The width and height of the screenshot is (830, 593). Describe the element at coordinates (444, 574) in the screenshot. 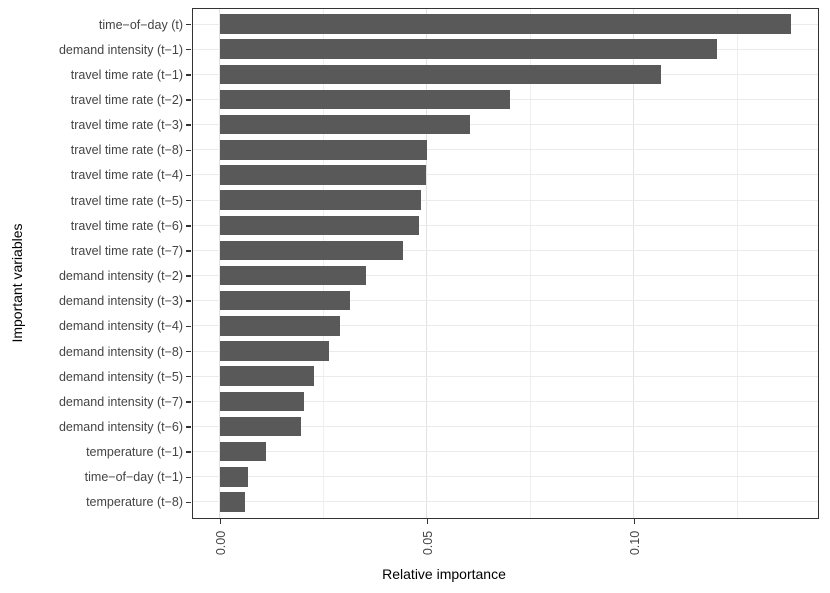

I see `x-axis-title: Relative importance` at that location.